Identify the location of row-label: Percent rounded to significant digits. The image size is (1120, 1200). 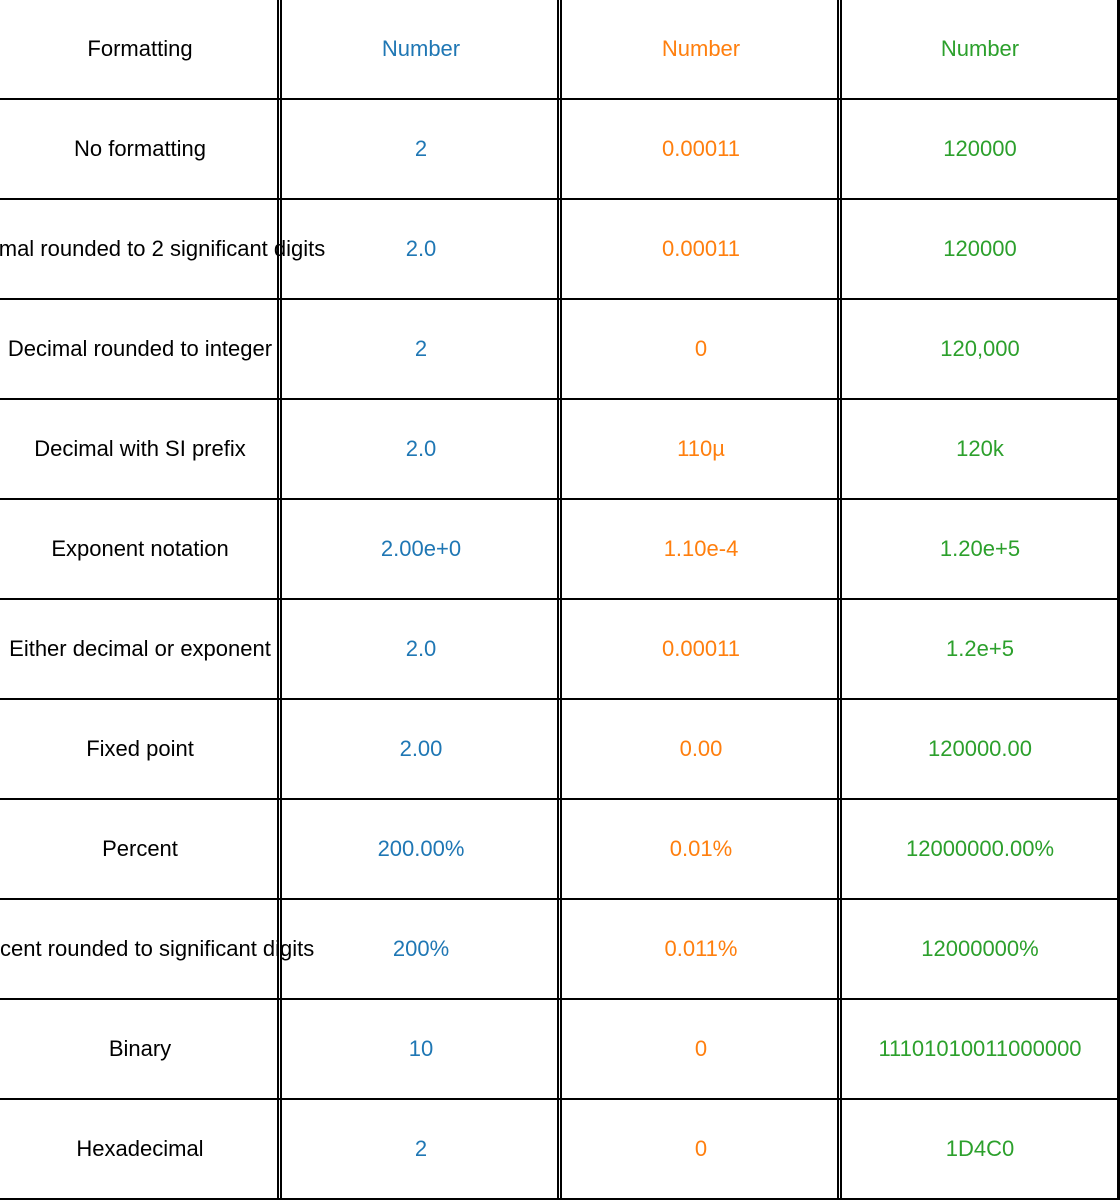
(157, 948).